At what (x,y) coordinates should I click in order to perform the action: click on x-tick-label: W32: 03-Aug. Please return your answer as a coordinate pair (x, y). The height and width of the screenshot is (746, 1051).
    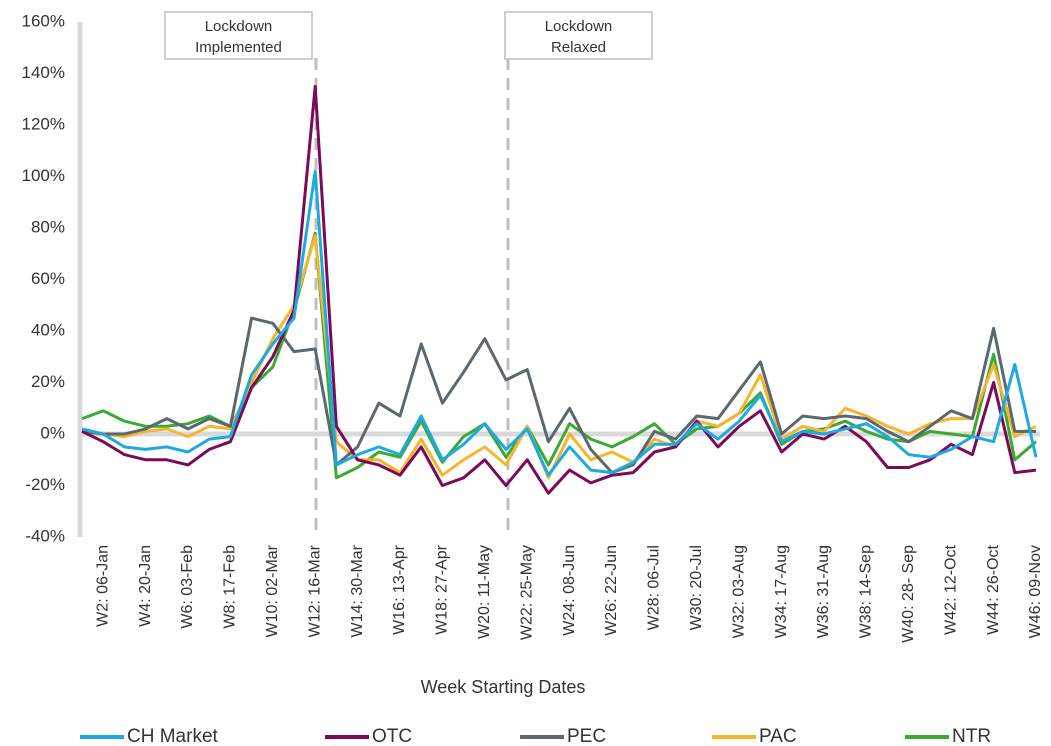
    Looking at the image, I should click on (738, 591).